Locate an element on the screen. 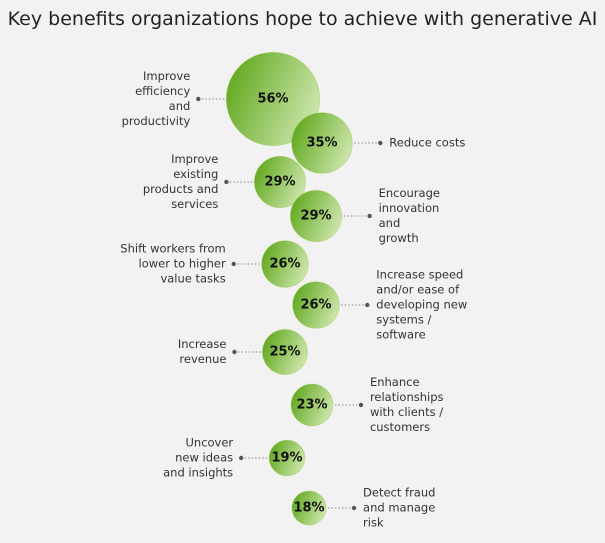 The image size is (605, 543). category-label: Reduce costs is located at coordinates (427, 142).